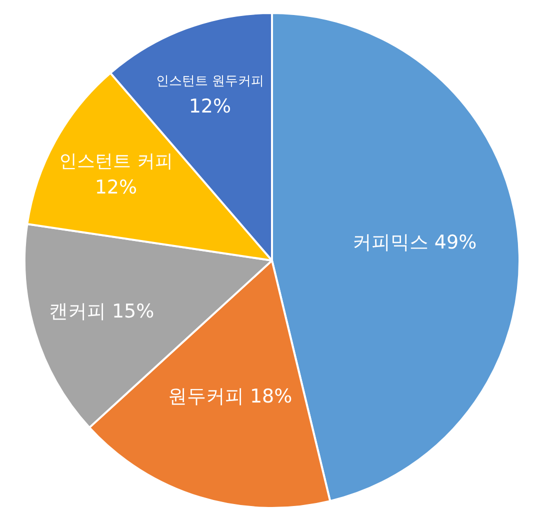 The height and width of the screenshot is (523, 544). Describe the element at coordinates (133, 311) in the screenshot. I see `data-label: 15%` at that location.